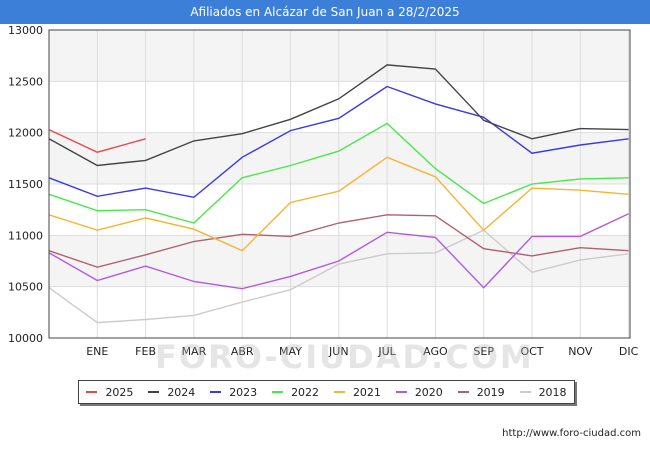  What do you see at coordinates (366, 392) in the screenshot?
I see `legend-label: 2021` at bounding box center [366, 392].